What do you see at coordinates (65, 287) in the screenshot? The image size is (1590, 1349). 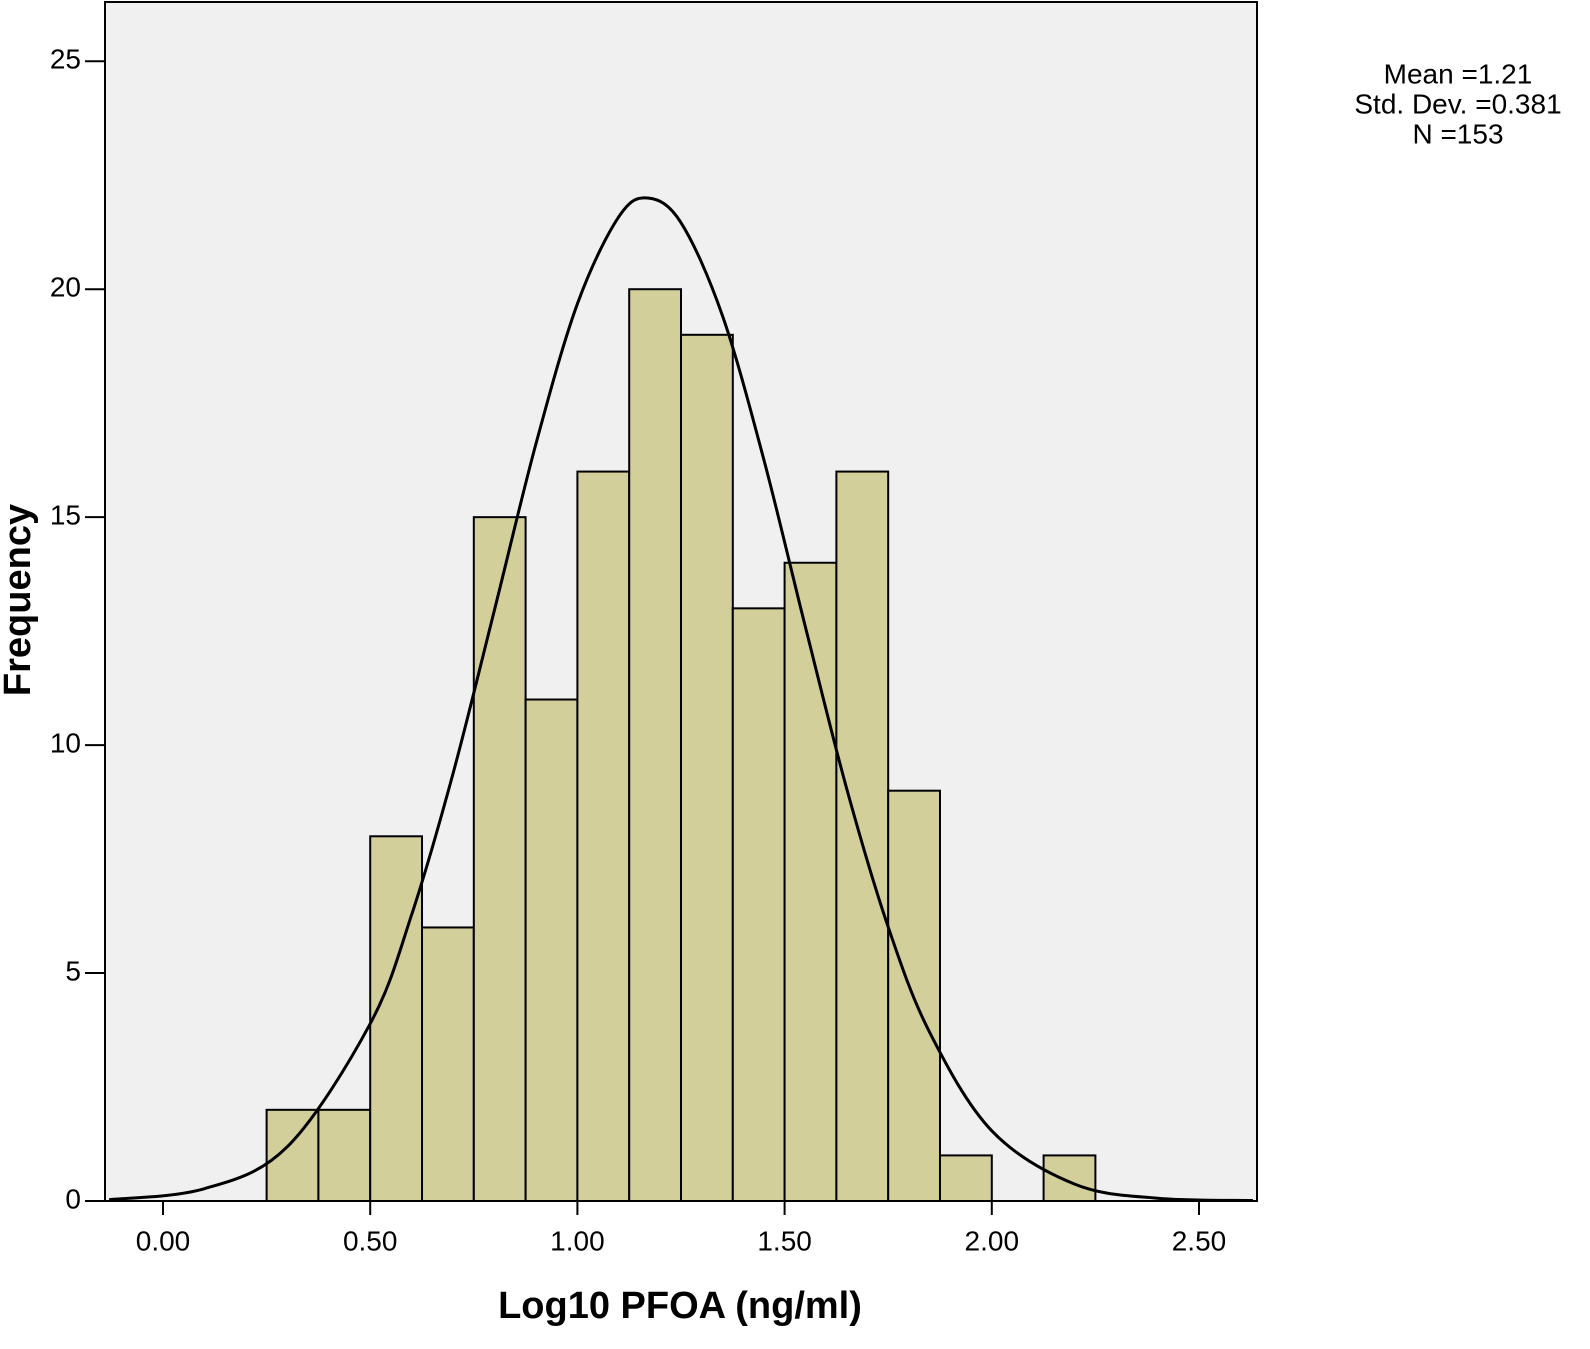 I see `y-tick-label: 20` at bounding box center [65, 287].